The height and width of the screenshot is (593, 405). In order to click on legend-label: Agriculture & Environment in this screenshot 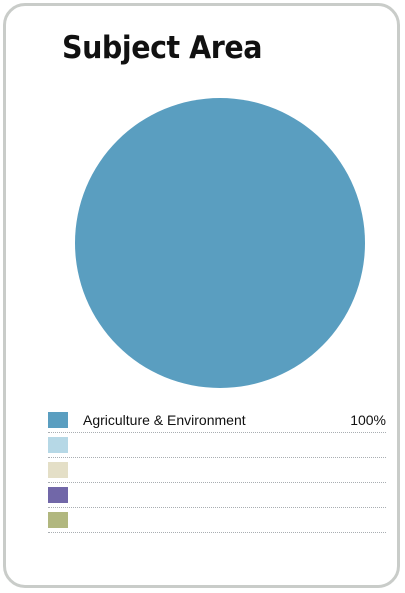, I will do `click(164, 420)`.